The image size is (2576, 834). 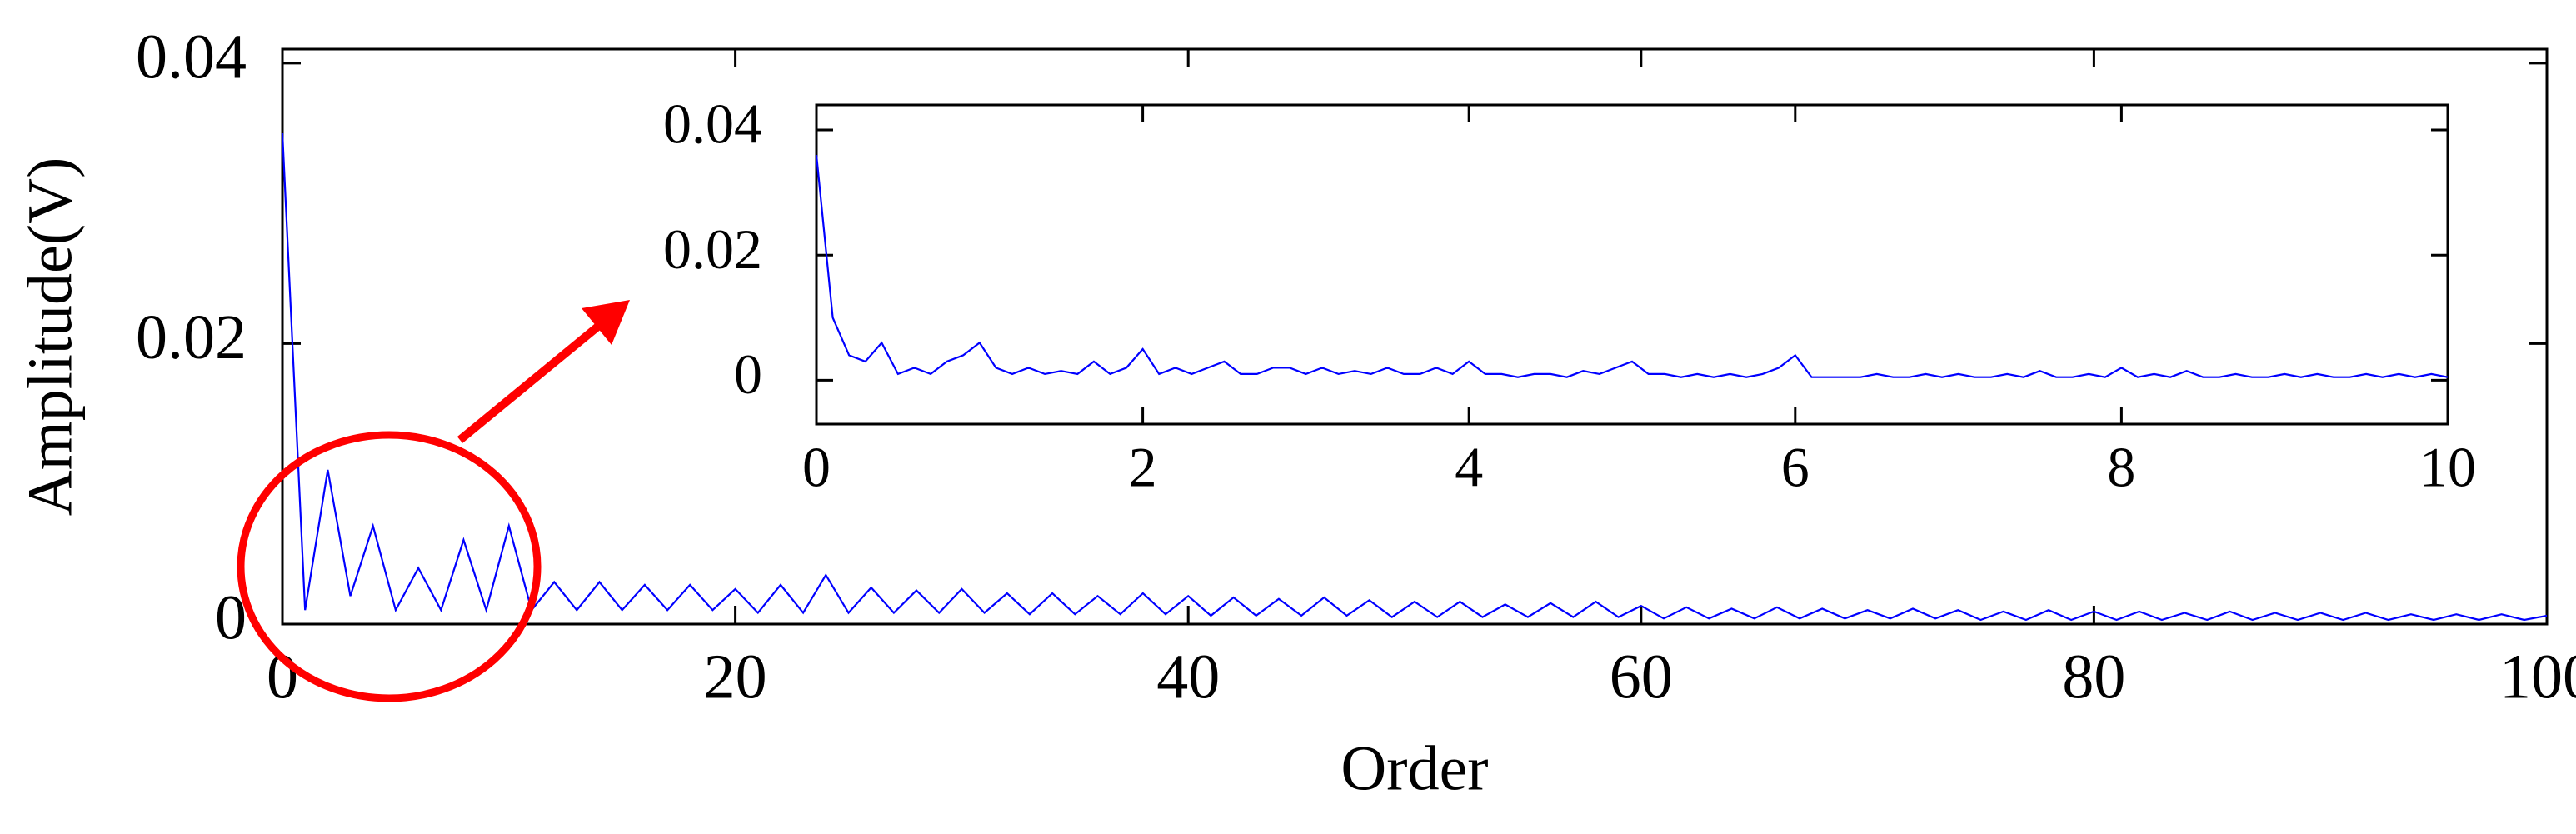 What do you see at coordinates (2093, 677) in the screenshot?
I see `x-tick-label: 80` at bounding box center [2093, 677].